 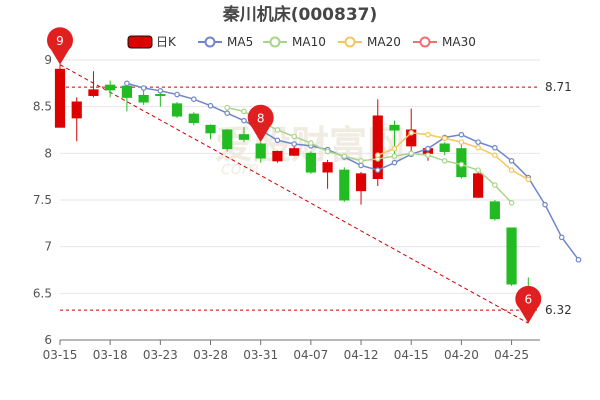 What do you see at coordinates (48, 60) in the screenshot?
I see `y-tick-label: 9` at bounding box center [48, 60].